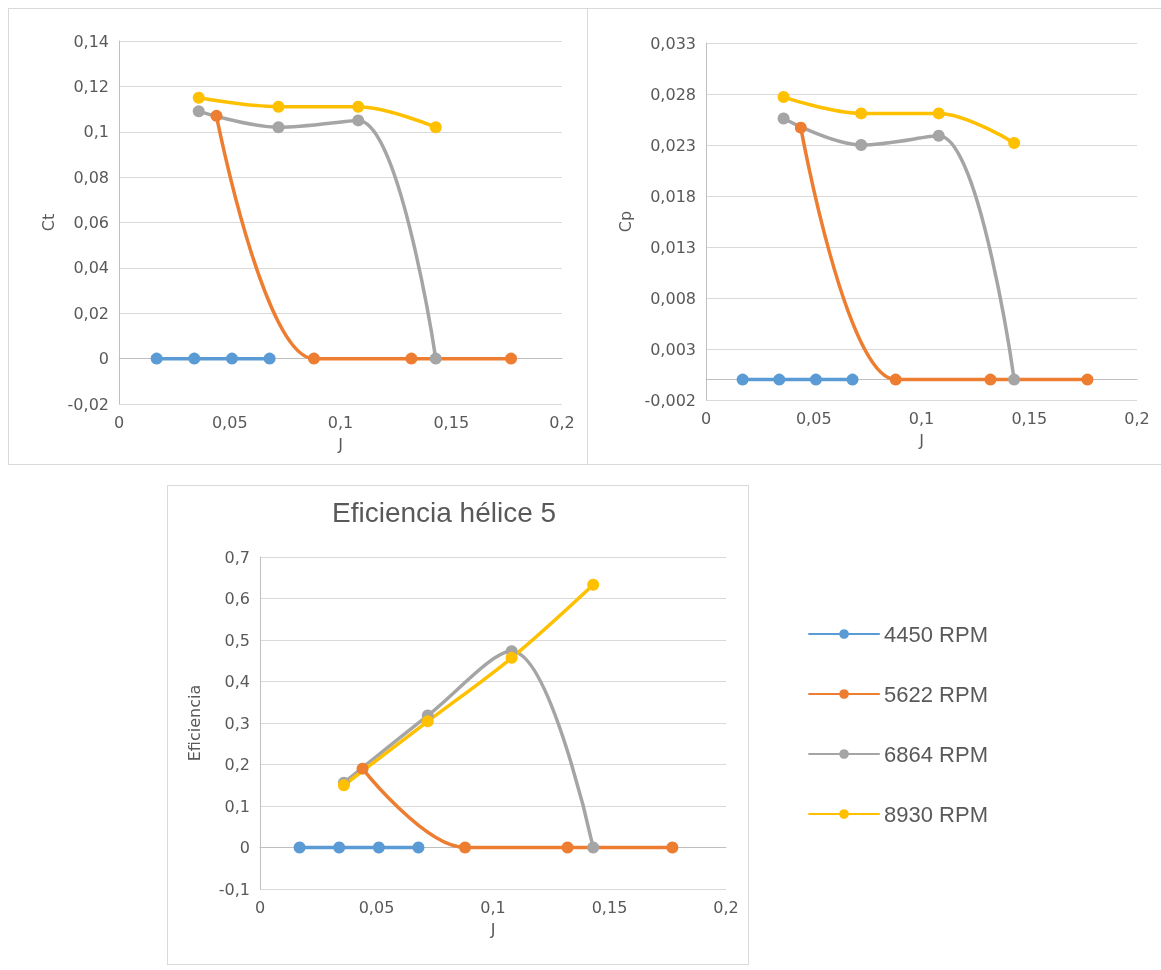 The image size is (1161, 970). What do you see at coordinates (237, 640) in the screenshot?
I see `y-tick-label: 0,5` at bounding box center [237, 640].